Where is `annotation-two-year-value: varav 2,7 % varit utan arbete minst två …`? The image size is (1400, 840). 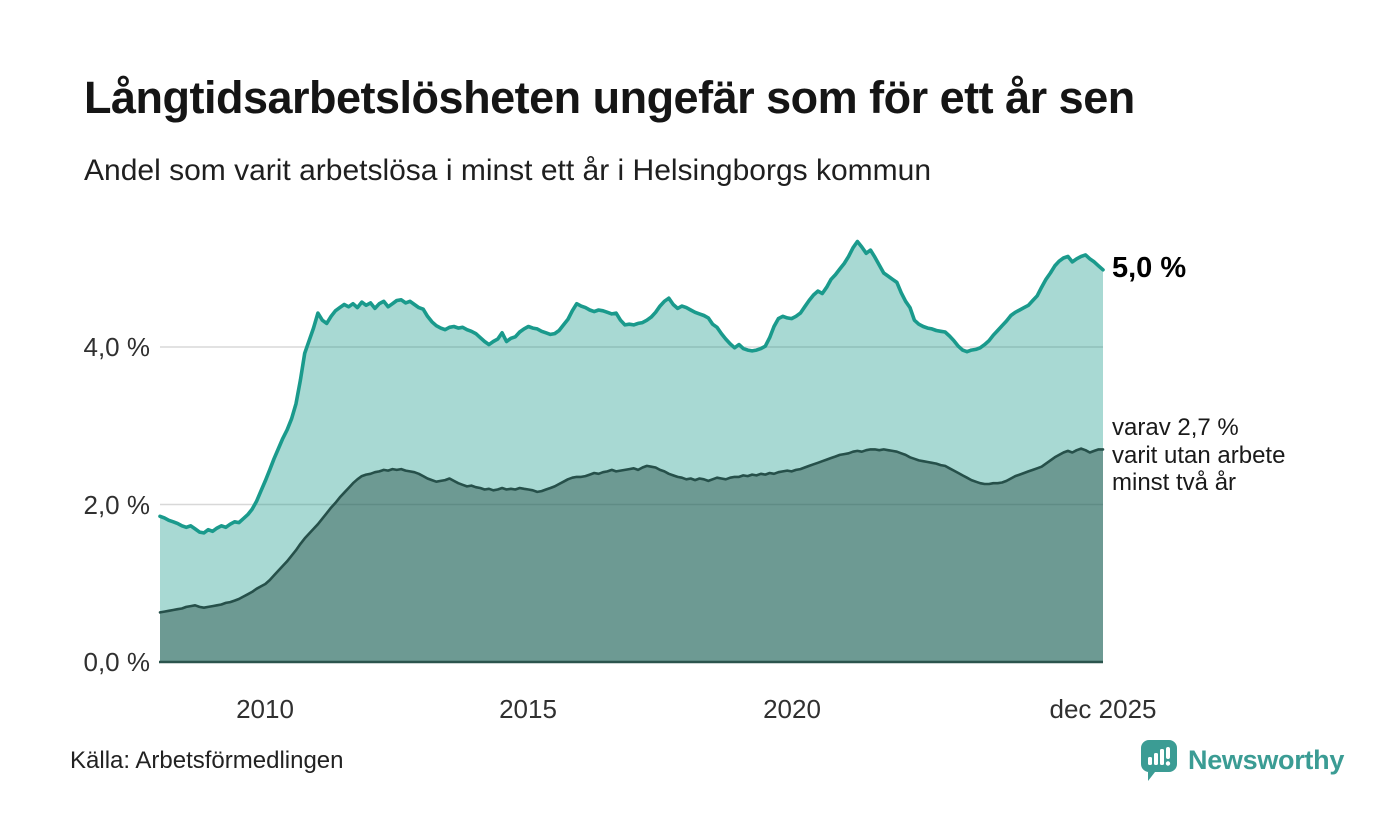 annotation-two-year-value: varav 2,7 % varit utan arbete minst två … is located at coordinates (1198, 455).